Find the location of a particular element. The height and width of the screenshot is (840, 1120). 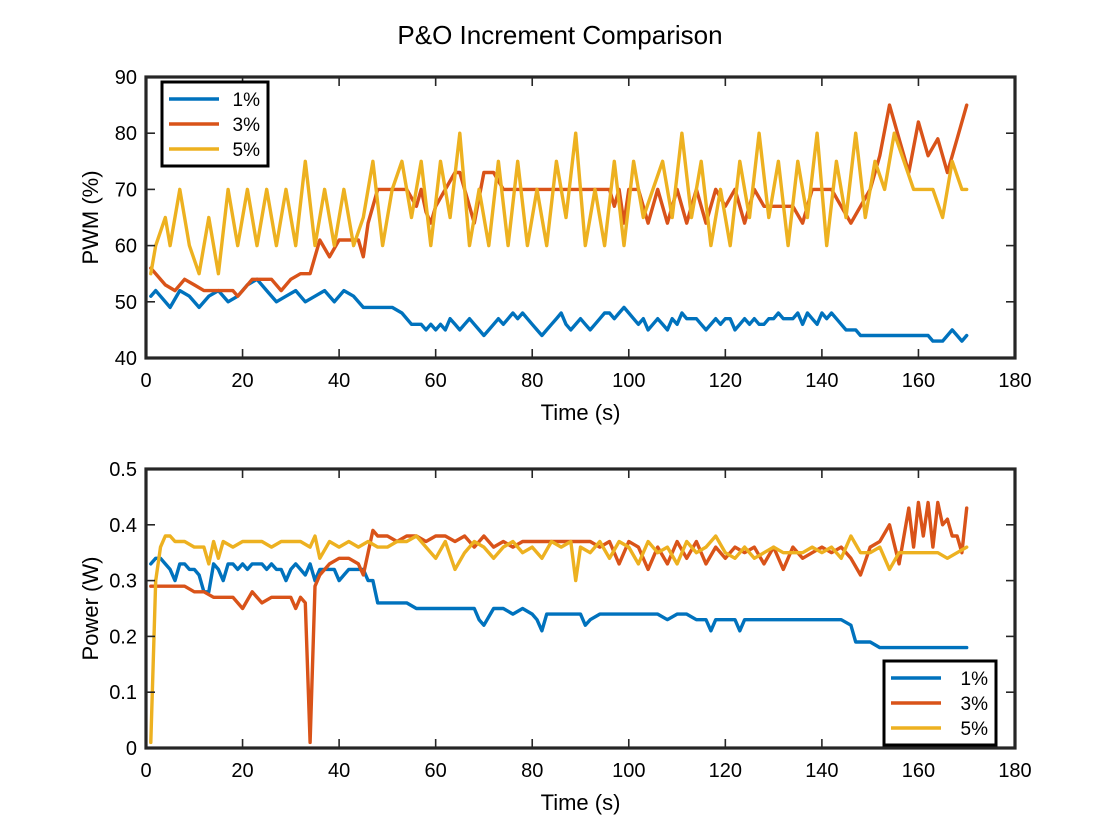

y-tick-label: 0.3 is located at coordinates (123, 582).